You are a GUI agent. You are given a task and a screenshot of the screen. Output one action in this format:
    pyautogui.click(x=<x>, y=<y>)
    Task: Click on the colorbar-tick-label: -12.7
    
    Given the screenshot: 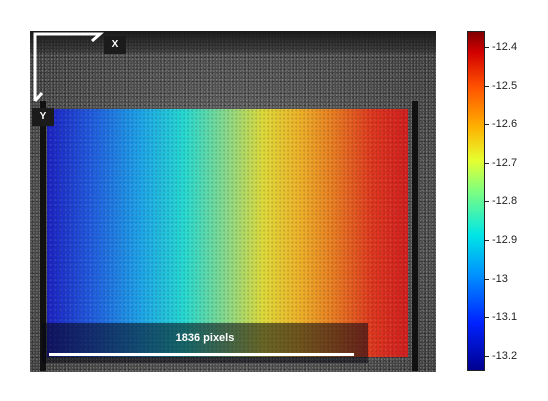 What is the action you would take?
    pyautogui.click(x=505, y=163)
    